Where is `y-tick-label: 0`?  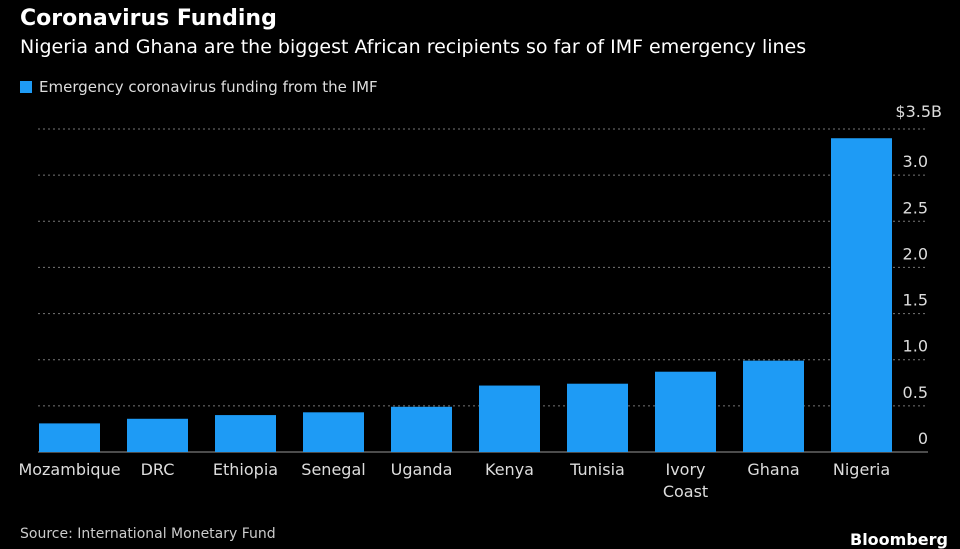
y-tick-label: 0 is located at coordinates (923, 438).